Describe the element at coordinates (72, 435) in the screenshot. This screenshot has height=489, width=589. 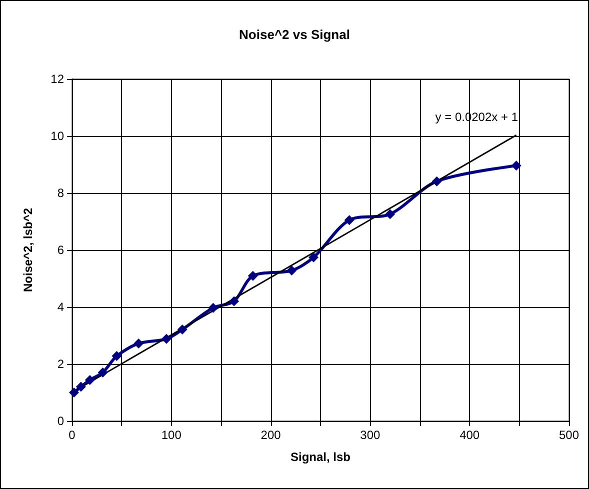
I see `x-tick-label: 0` at that location.